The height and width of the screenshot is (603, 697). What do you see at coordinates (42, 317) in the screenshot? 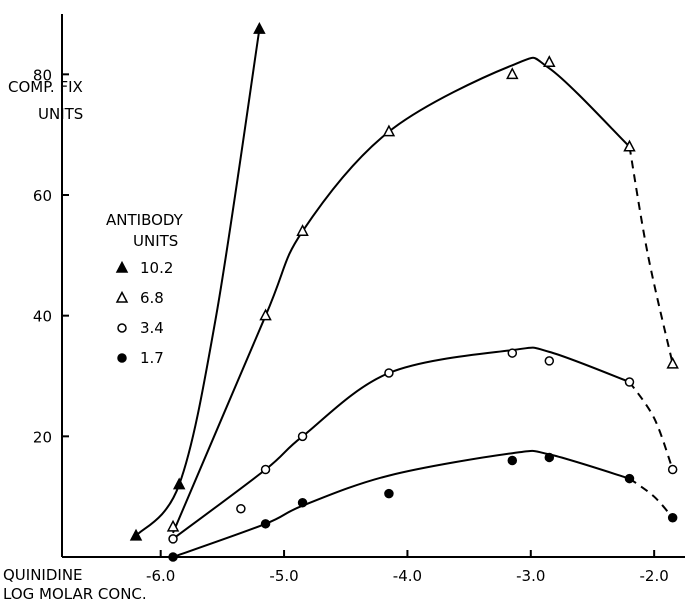
I see `y-tick-label: 40` at bounding box center [42, 317].